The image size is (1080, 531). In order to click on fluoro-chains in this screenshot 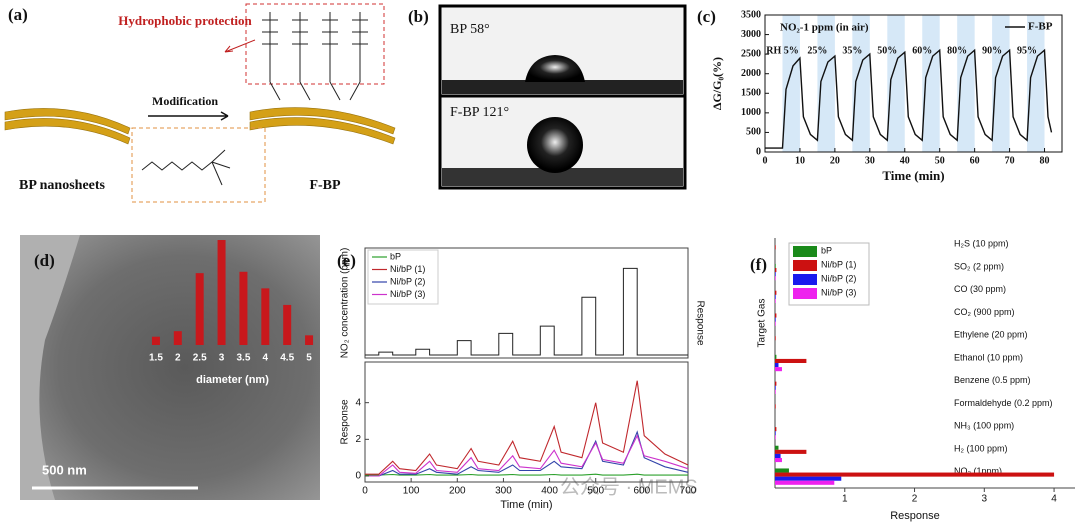, I will do `click(315, 56)`.